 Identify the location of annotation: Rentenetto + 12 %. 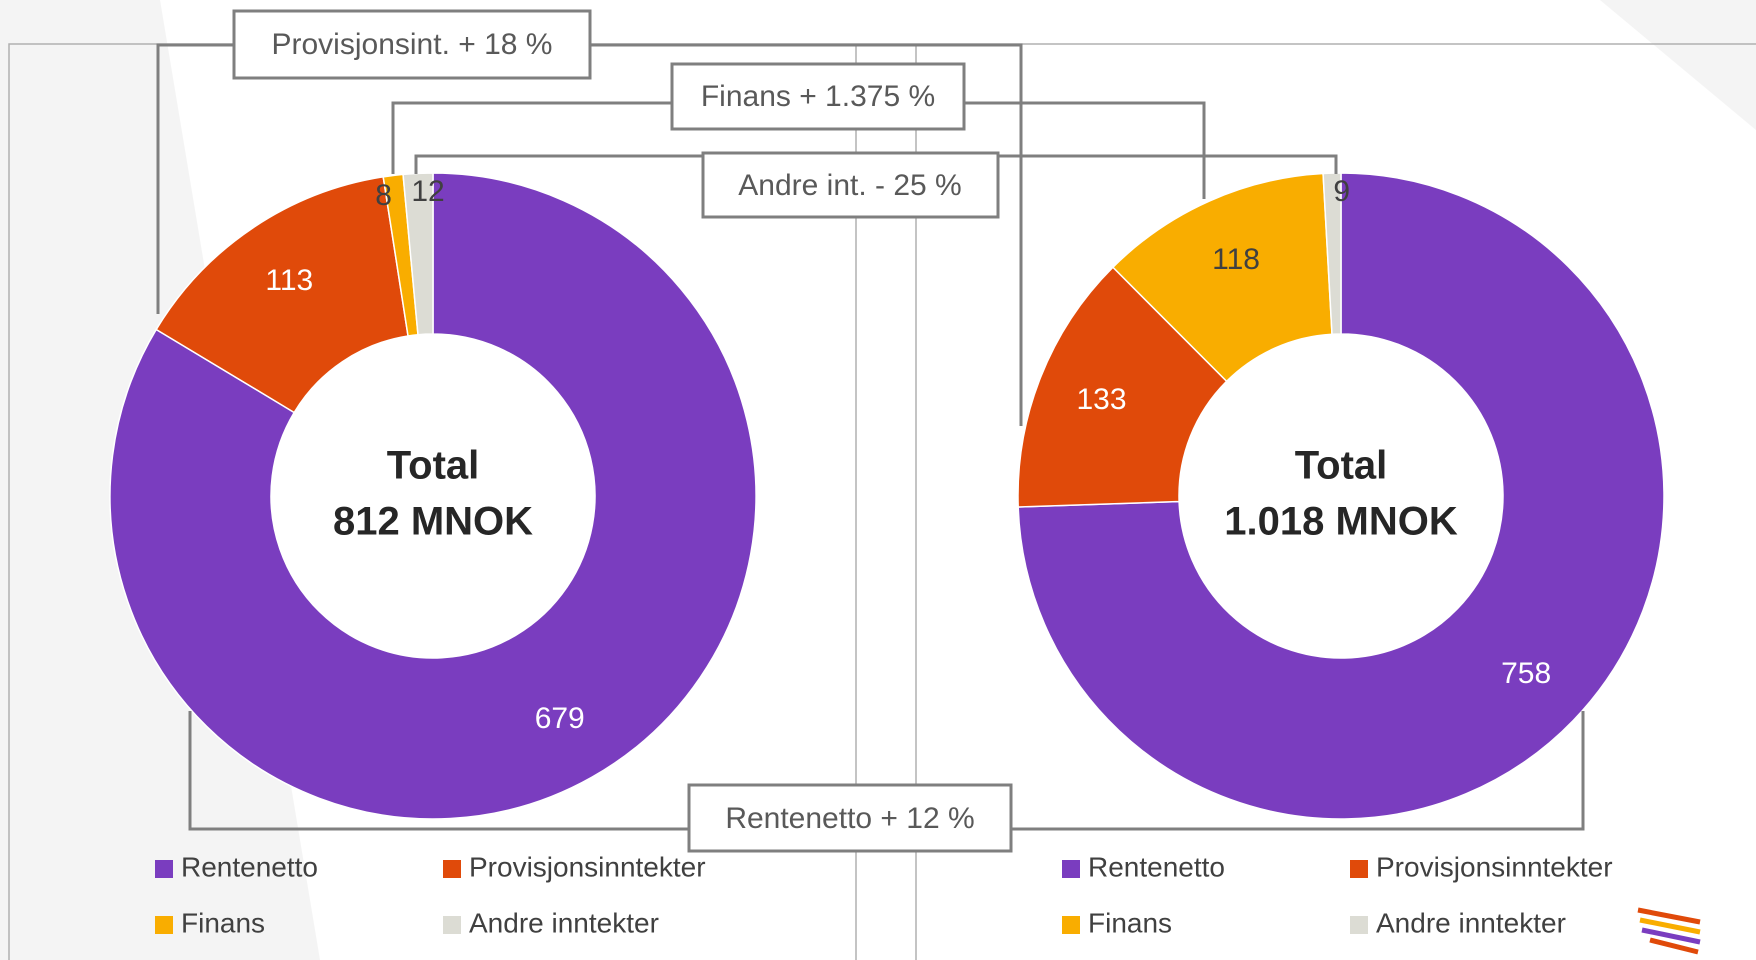
(849, 818).